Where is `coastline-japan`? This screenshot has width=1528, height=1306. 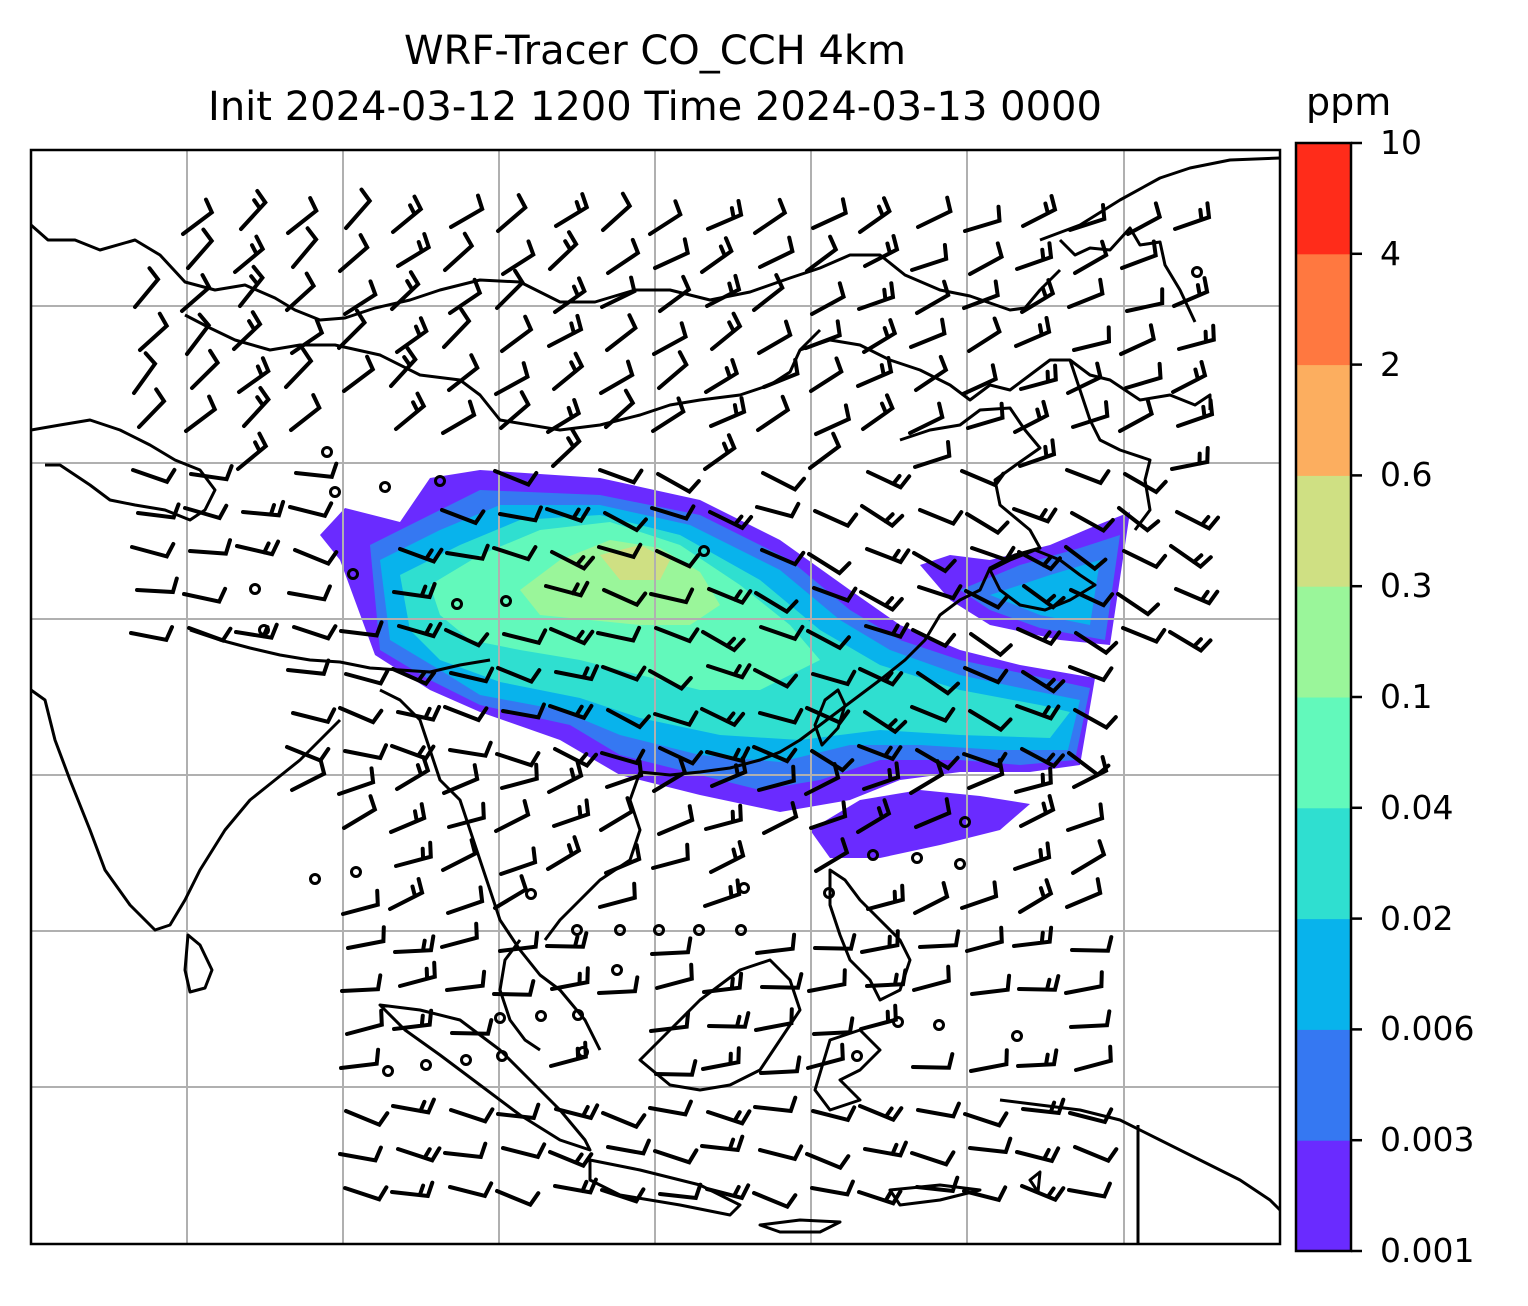 coastline-japan is located at coordinates (1042, 580).